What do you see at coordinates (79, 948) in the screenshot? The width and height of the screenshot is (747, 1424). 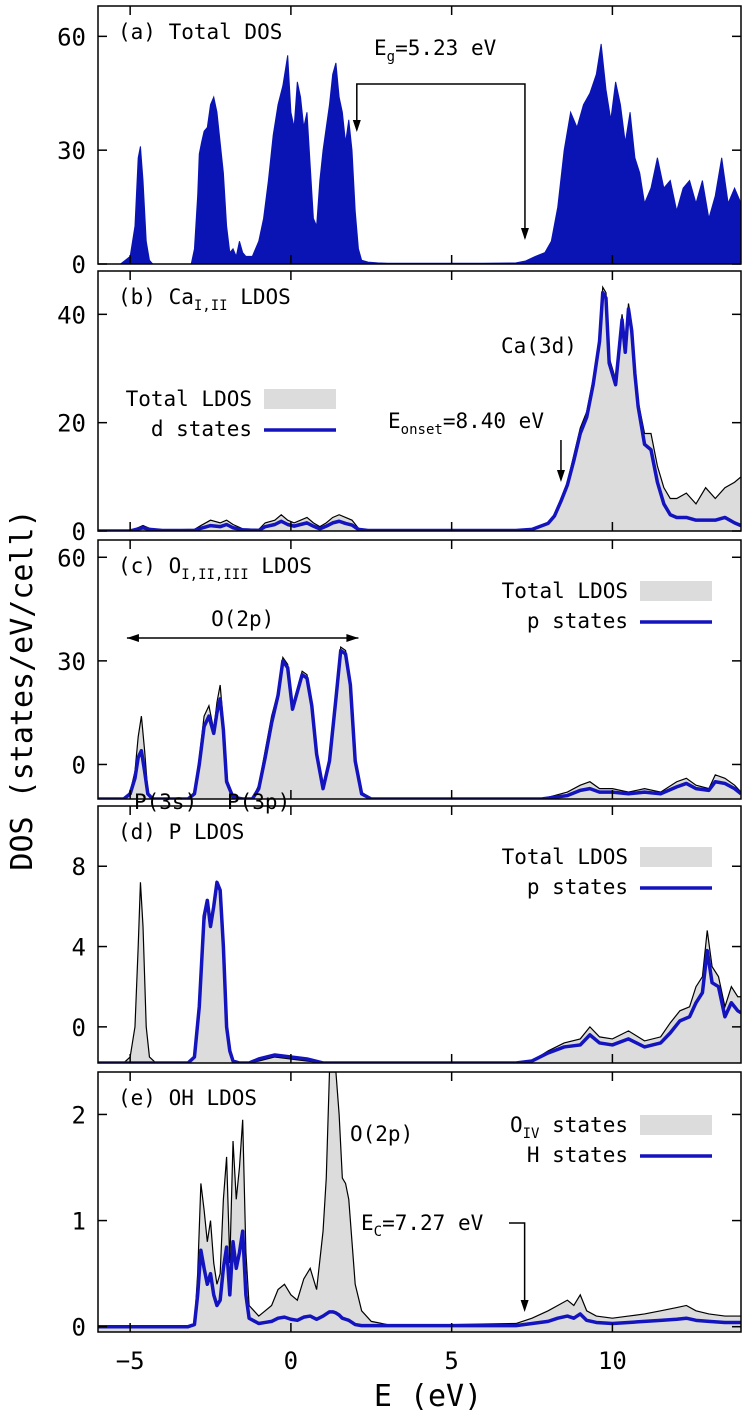 I see `y-tick-label: 4` at bounding box center [79, 948].